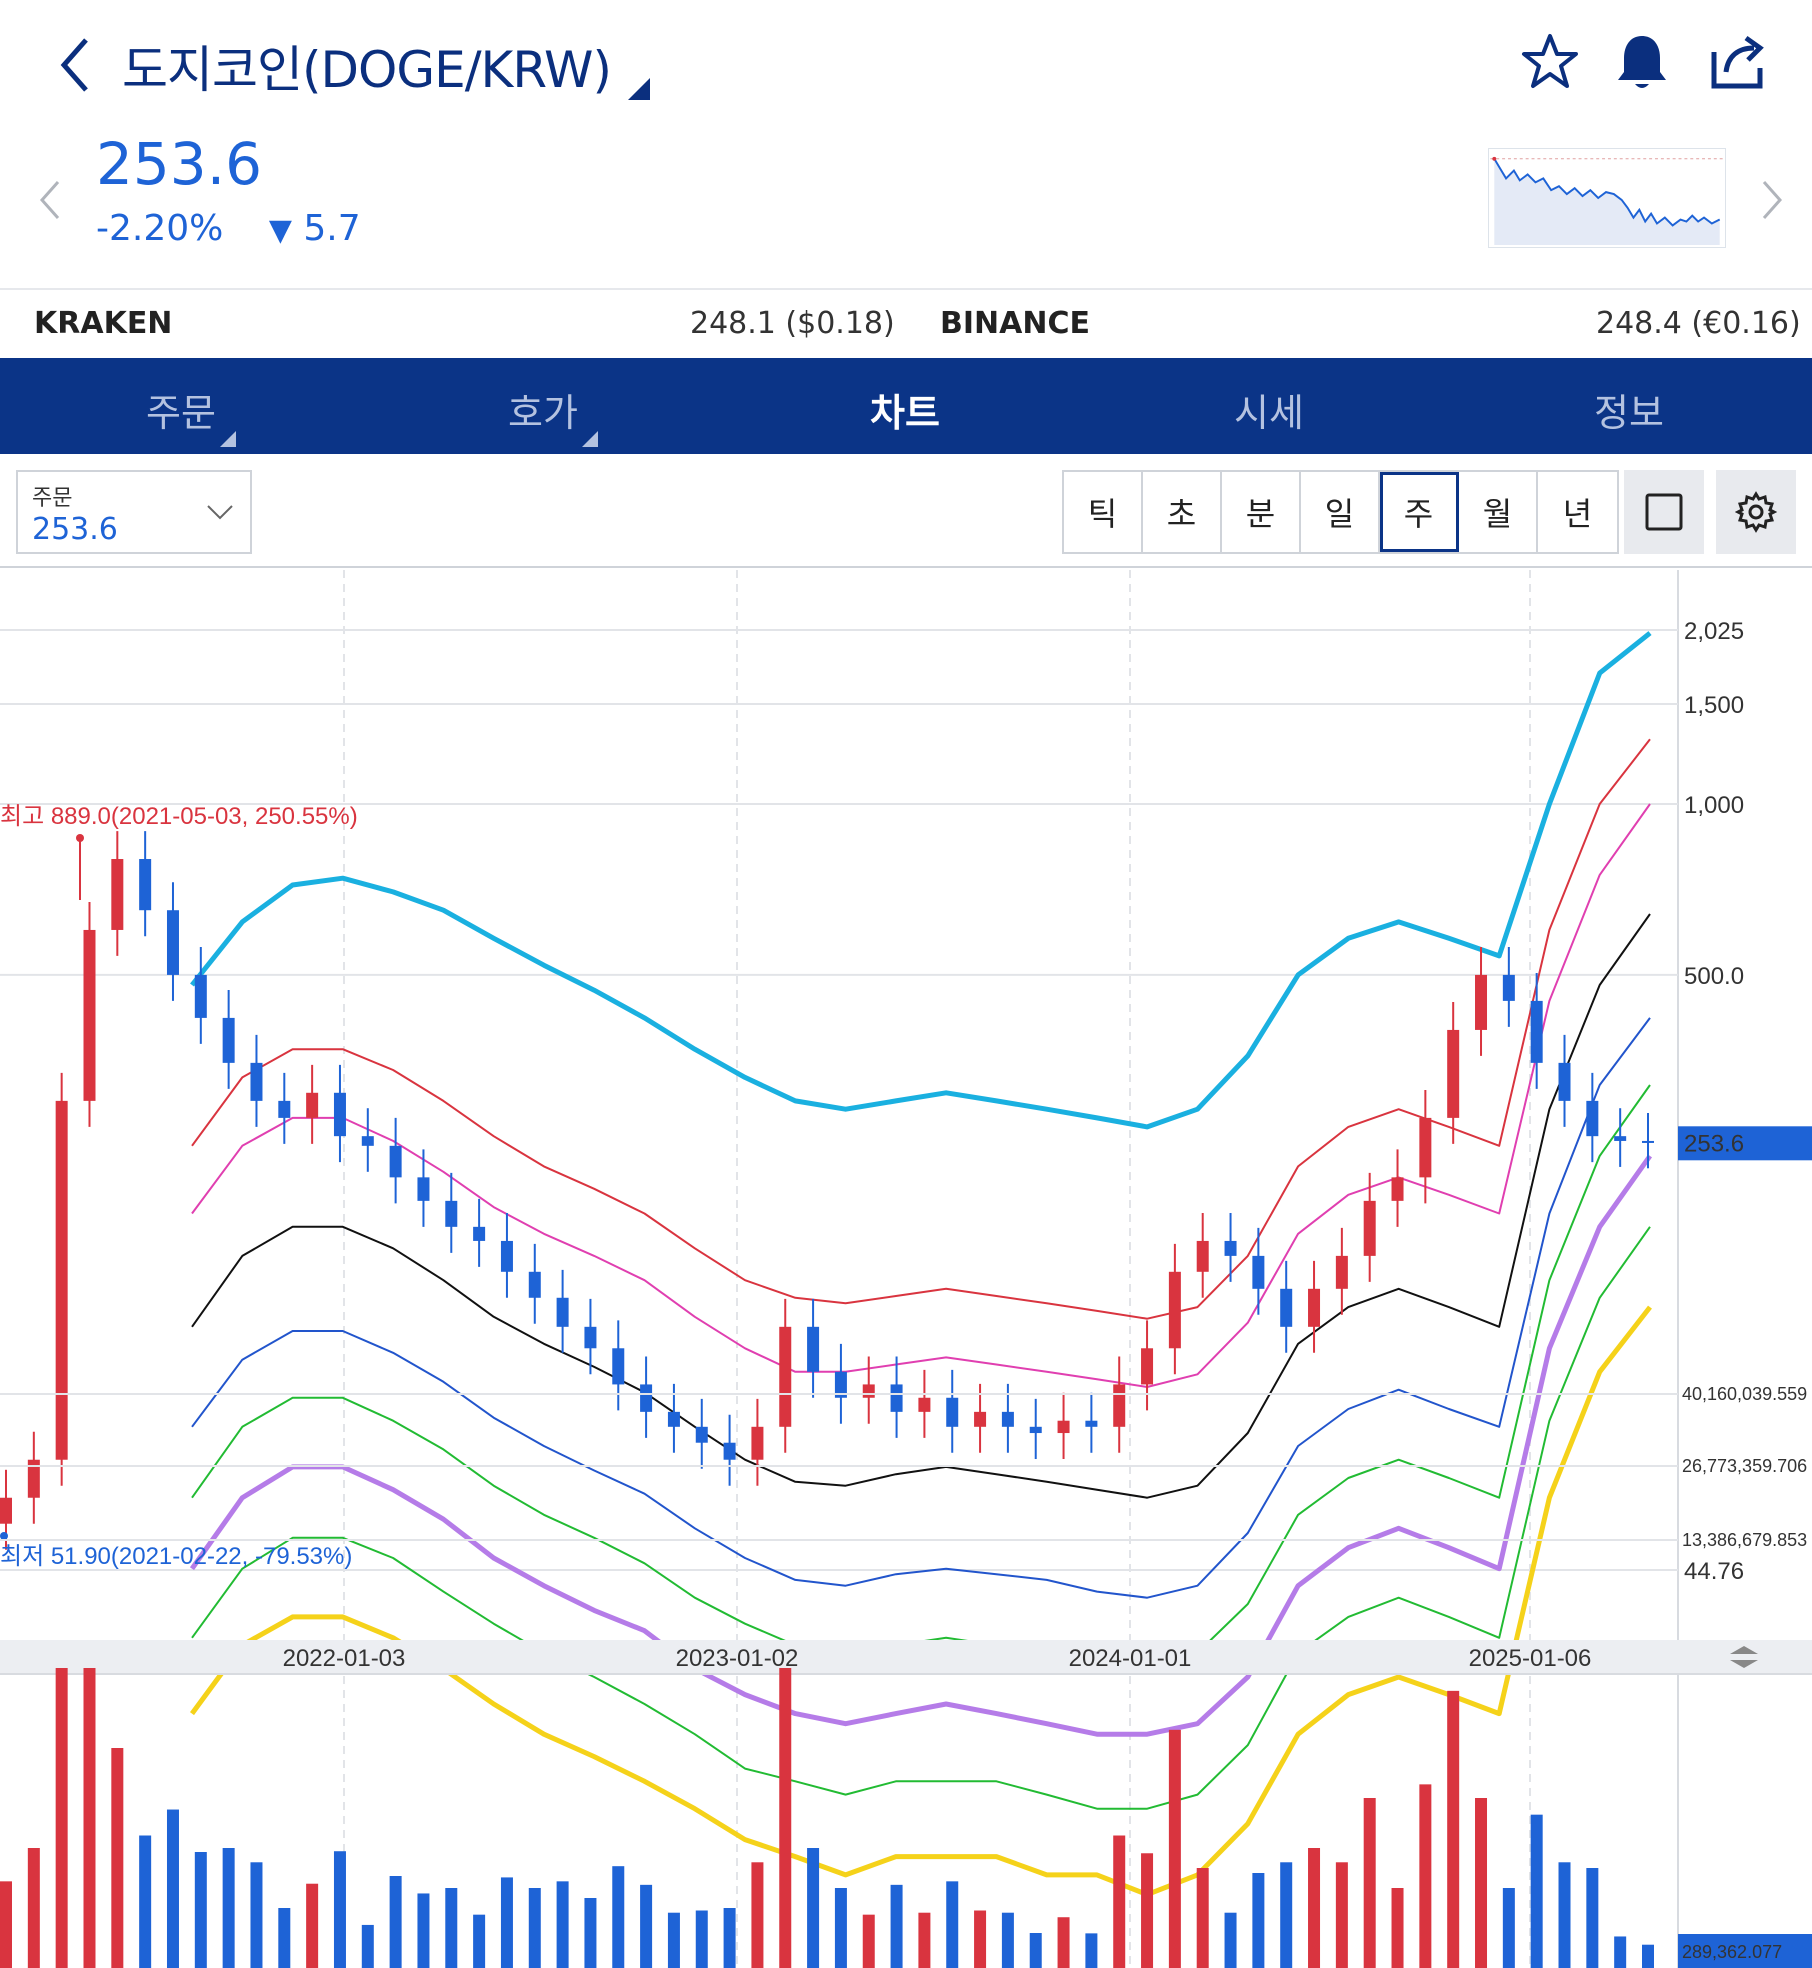 The image size is (1812, 1968). What do you see at coordinates (1419, 512) in the screenshot?
I see `period-week: 주` at bounding box center [1419, 512].